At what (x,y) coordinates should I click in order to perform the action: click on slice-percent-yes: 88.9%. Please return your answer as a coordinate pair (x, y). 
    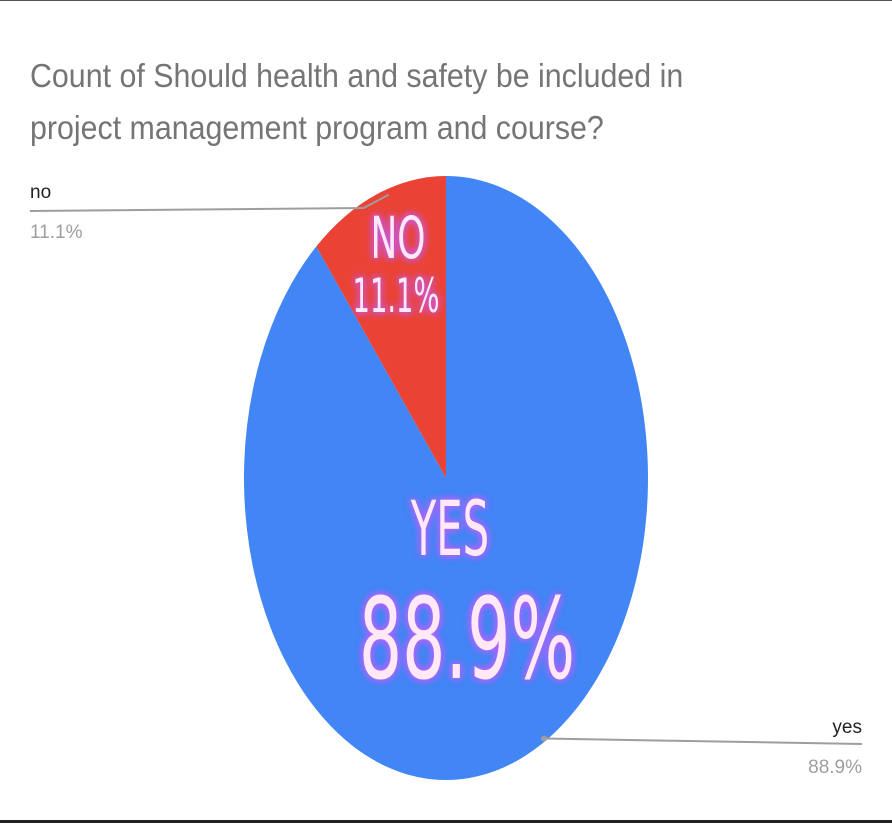
    Looking at the image, I should click on (835, 767).